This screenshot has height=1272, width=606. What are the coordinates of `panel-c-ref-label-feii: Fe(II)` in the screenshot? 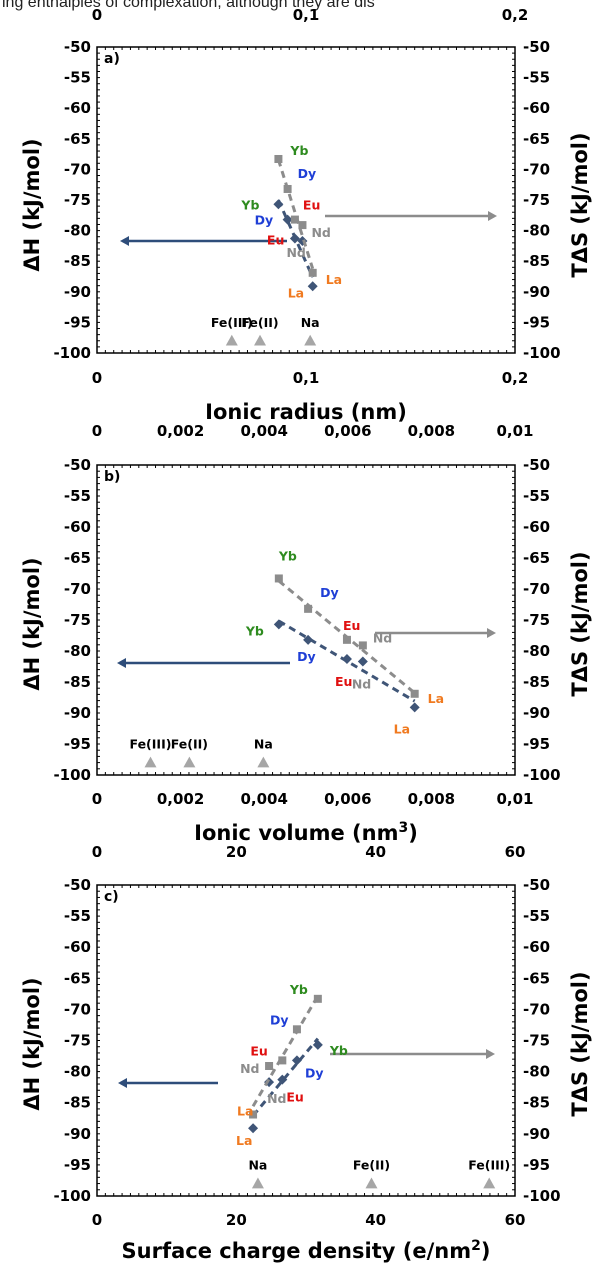 It's located at (371, 1165).